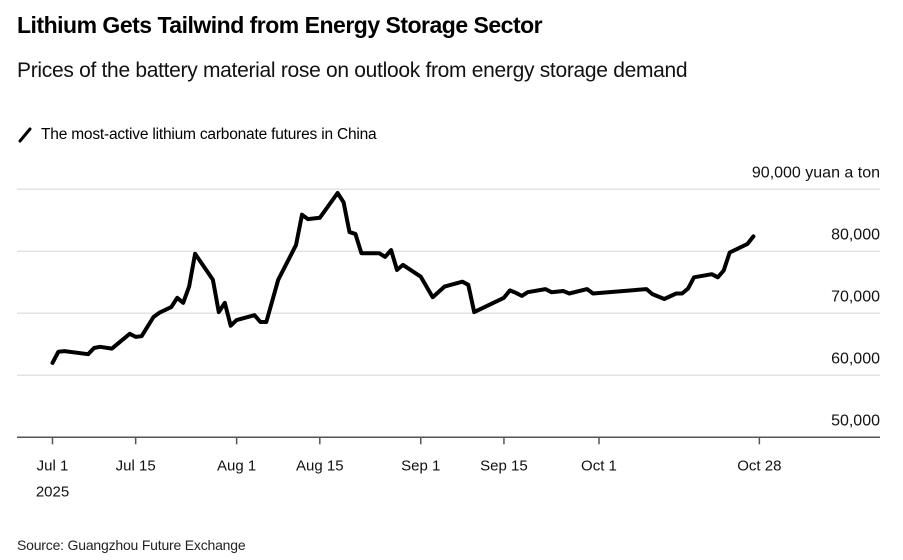 This screenshot has width=903, height=560. I want to click on y-tick-label: 80,000, so click(855, 234).